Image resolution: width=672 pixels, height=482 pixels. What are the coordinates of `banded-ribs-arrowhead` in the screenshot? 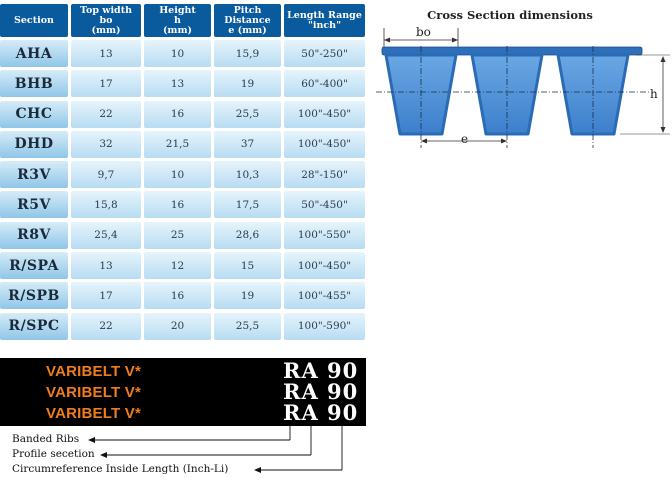 It's located at (91, 440).